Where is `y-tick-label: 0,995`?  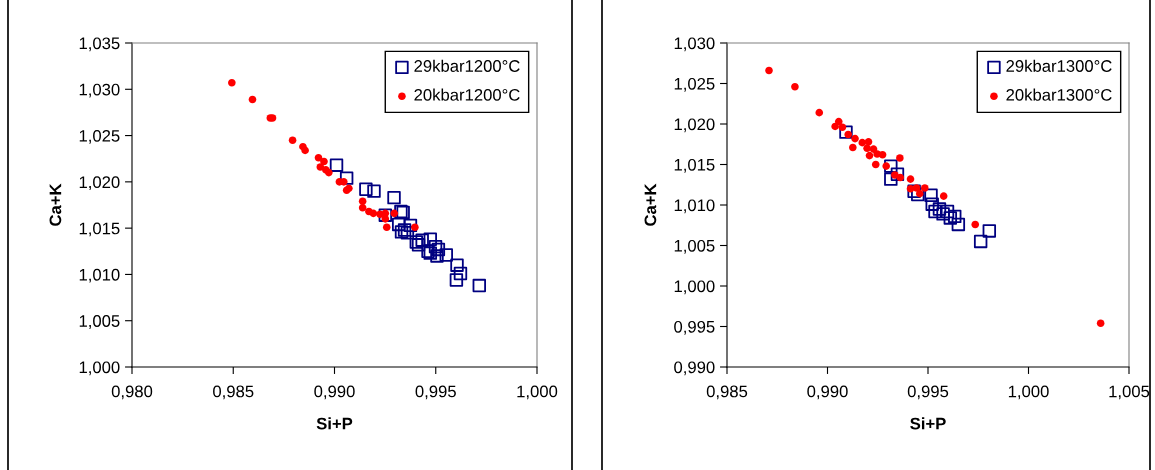
y-tick-label: 0,995 is located at coordinates (694, 327).